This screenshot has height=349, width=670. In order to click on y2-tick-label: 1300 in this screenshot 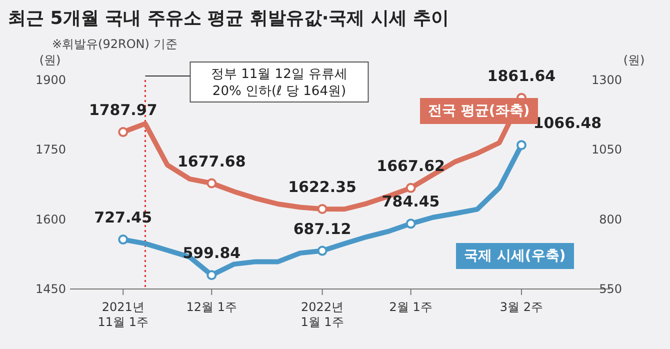, I will do `click(606, 80)`.